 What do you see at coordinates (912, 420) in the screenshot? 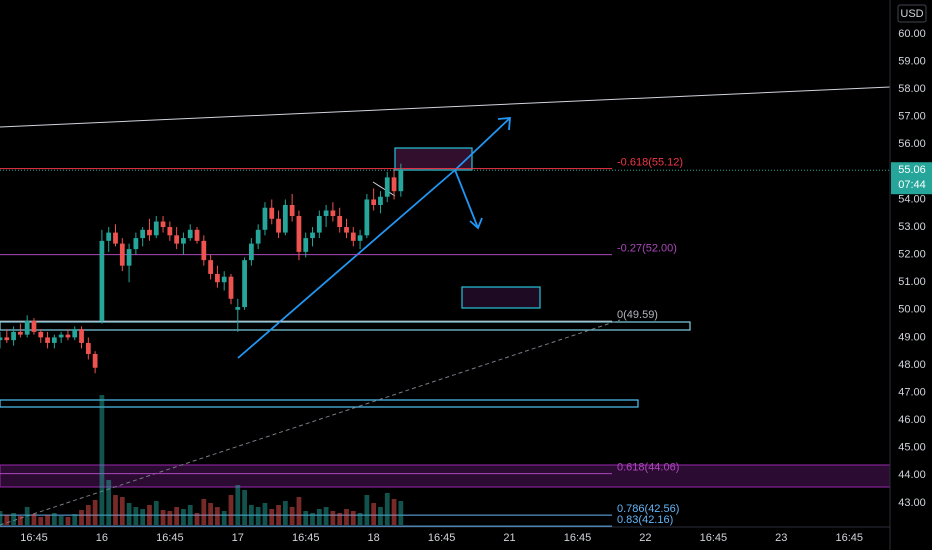
I see `y-tick-label: 46.00` at bounding box center [912, 420].